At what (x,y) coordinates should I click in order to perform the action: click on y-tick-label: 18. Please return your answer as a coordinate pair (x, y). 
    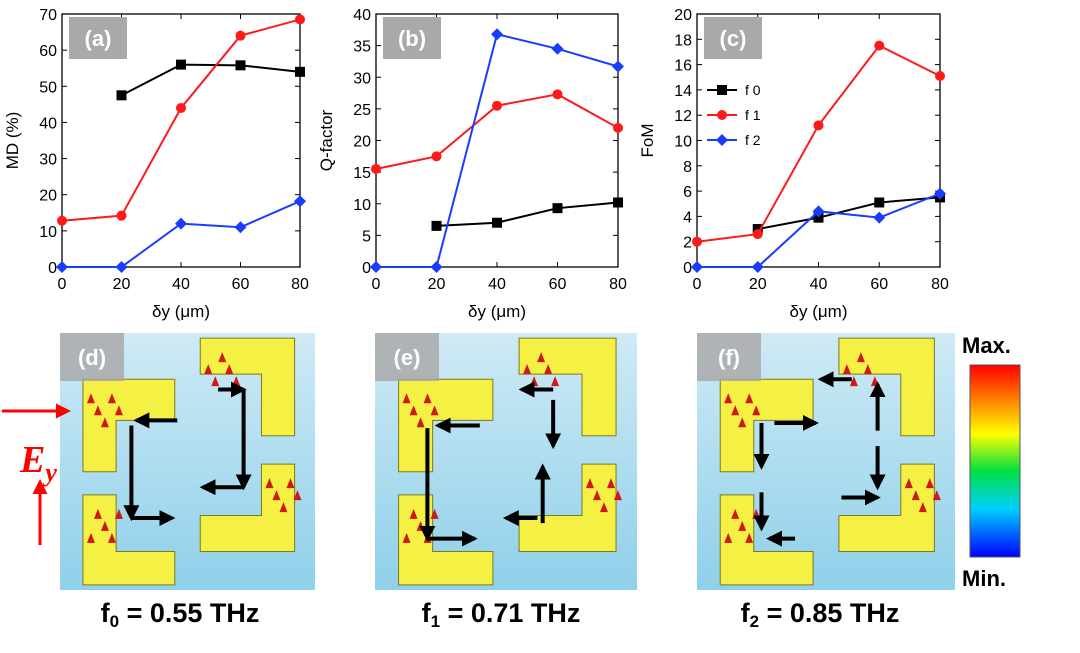
    Looking at the image, I should click on (683, 40).